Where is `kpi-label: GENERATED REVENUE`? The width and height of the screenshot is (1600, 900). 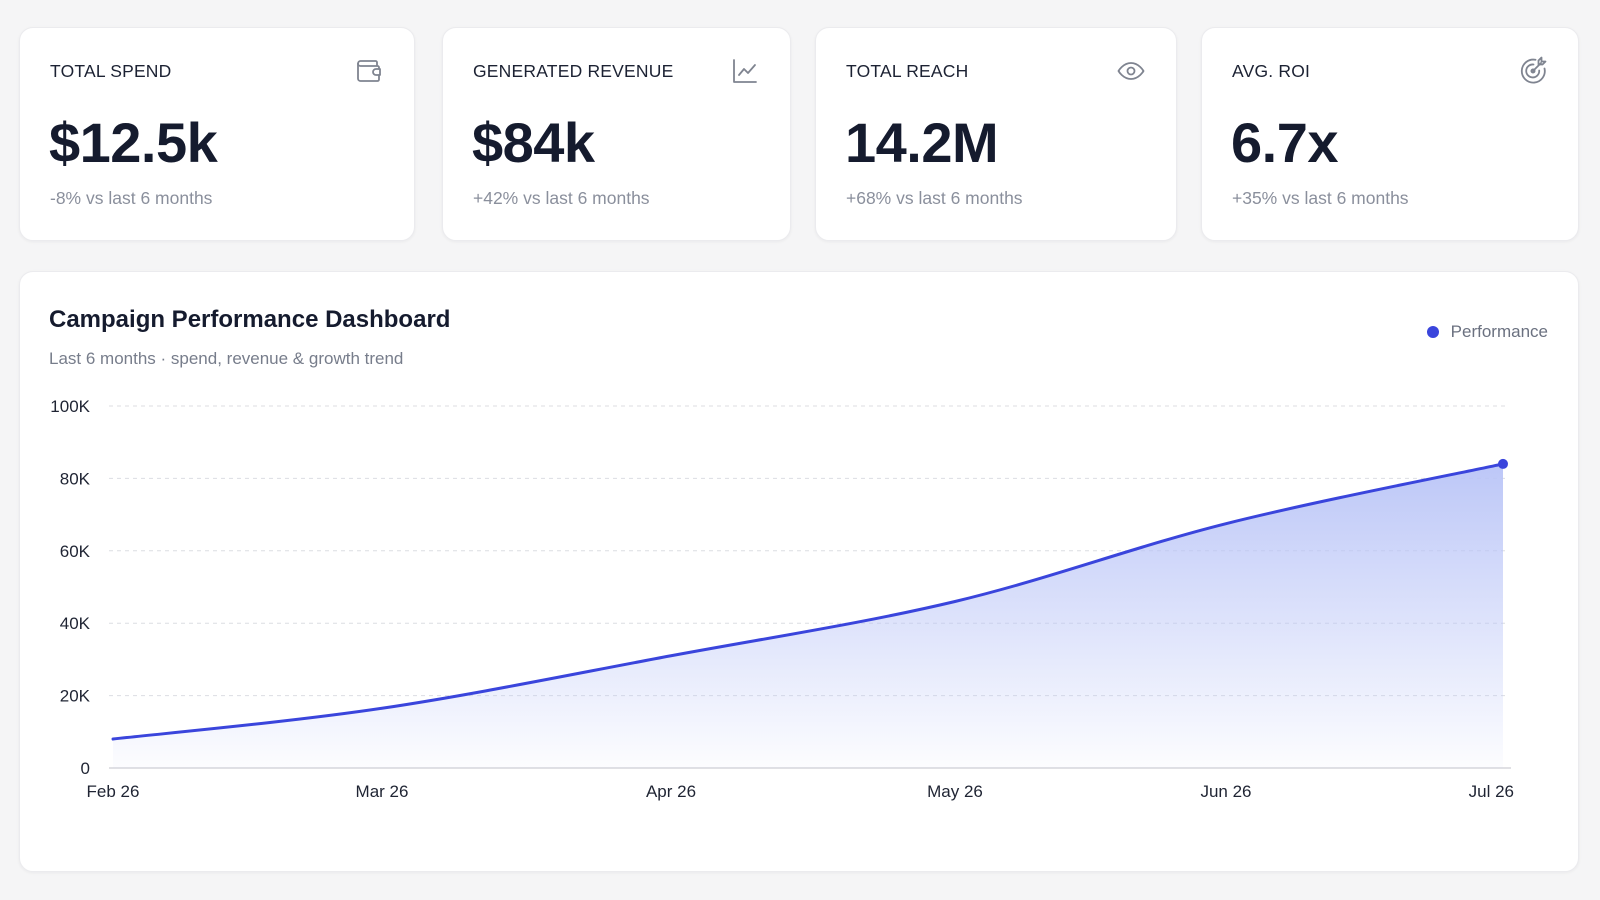 kpi-label: GENERATED REVENUE is located at coordinates (573, 71).